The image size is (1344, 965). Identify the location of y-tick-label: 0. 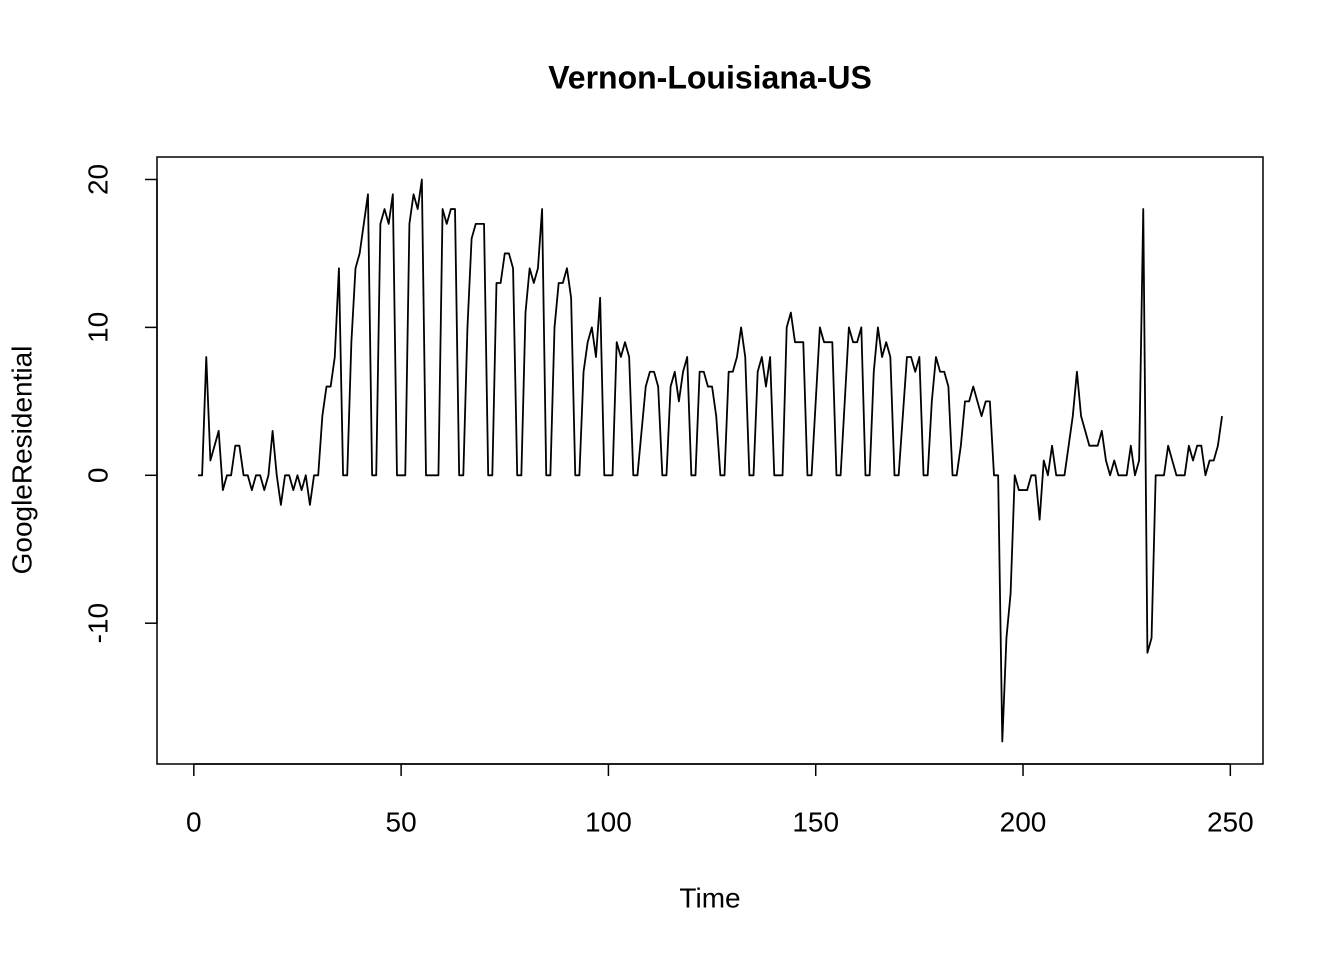
(97, 476).